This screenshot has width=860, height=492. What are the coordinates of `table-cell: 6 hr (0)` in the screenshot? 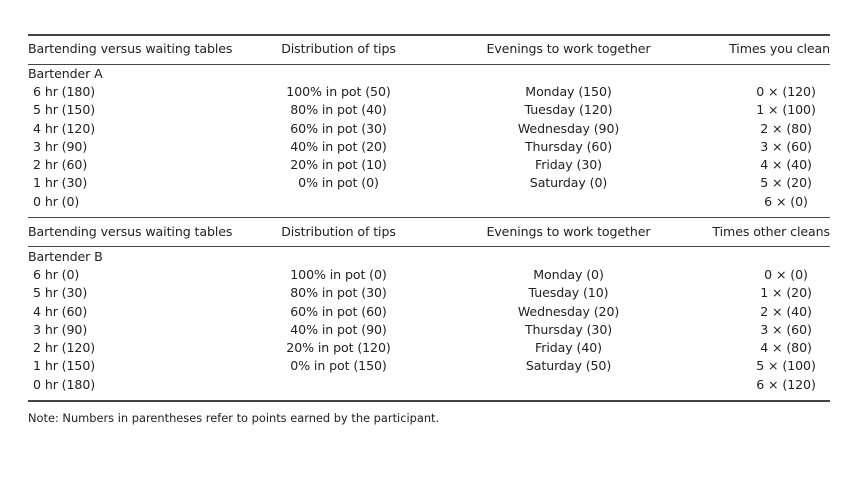 It's located at (56, 274).